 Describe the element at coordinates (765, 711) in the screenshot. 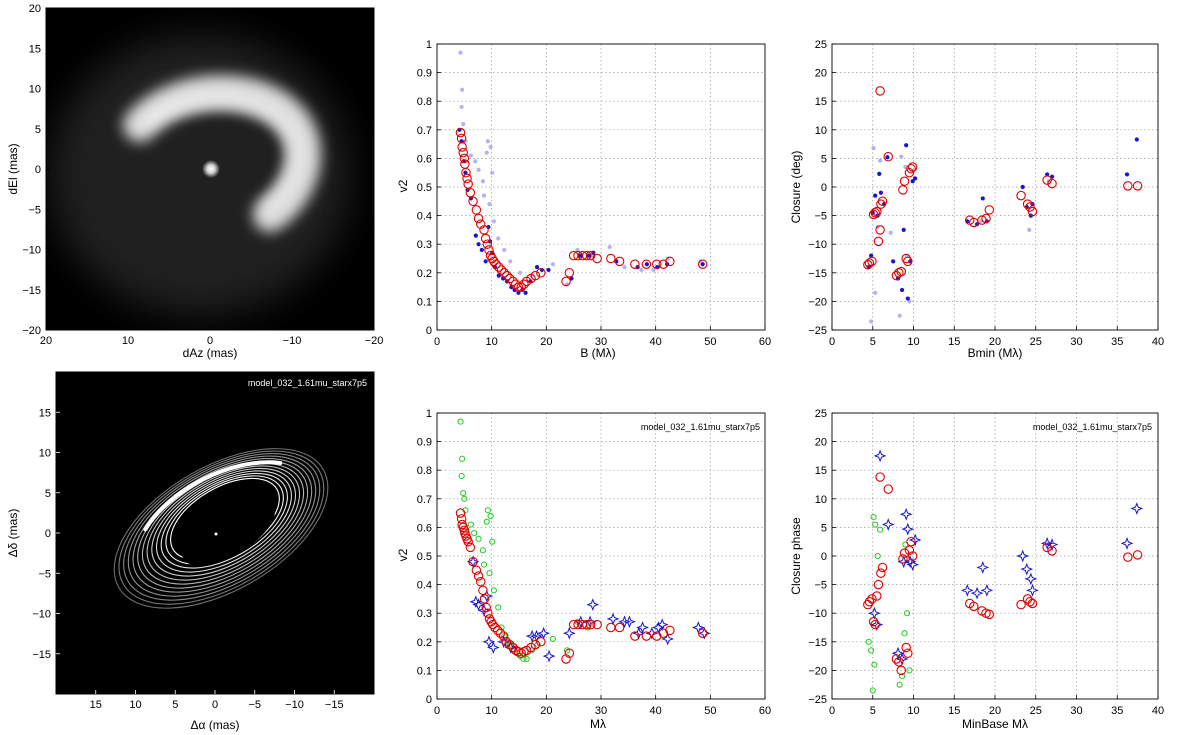

I see `x-tick-label: 60` at that location.